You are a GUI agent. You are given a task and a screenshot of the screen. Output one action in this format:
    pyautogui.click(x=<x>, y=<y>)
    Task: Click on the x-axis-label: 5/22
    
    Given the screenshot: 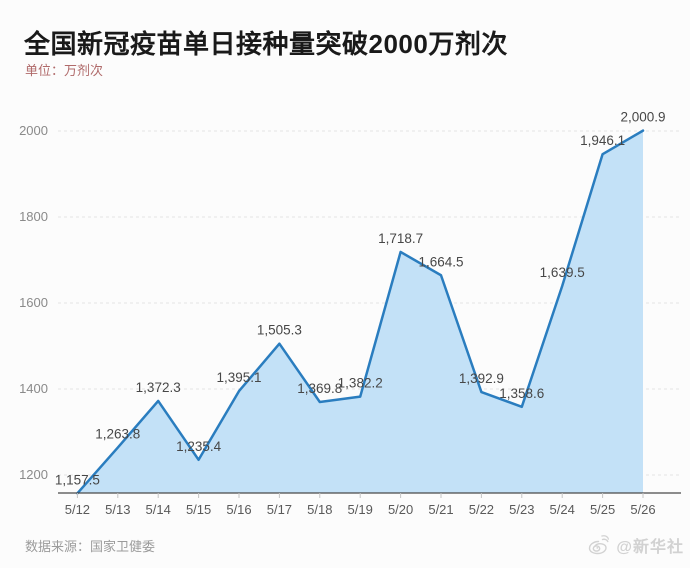 What is the action you would take?
    pyautogui.click(x=481, y=509)
    